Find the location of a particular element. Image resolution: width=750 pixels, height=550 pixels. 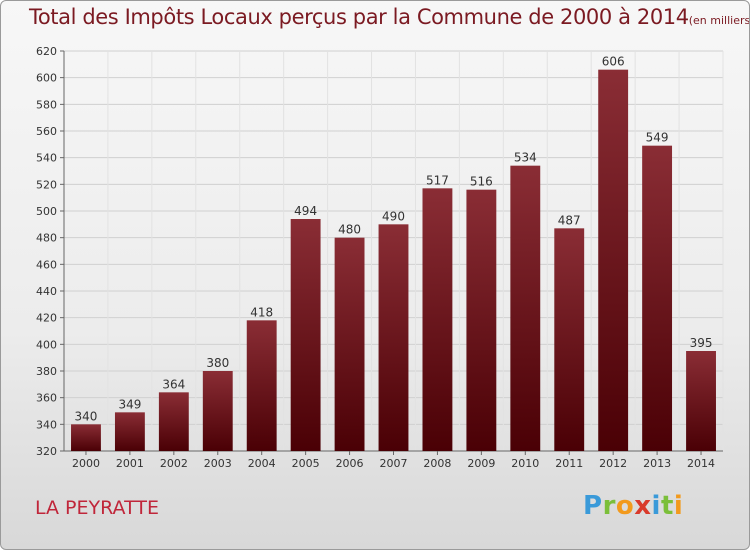

bar-2014 is located at coordinates (701, 401).